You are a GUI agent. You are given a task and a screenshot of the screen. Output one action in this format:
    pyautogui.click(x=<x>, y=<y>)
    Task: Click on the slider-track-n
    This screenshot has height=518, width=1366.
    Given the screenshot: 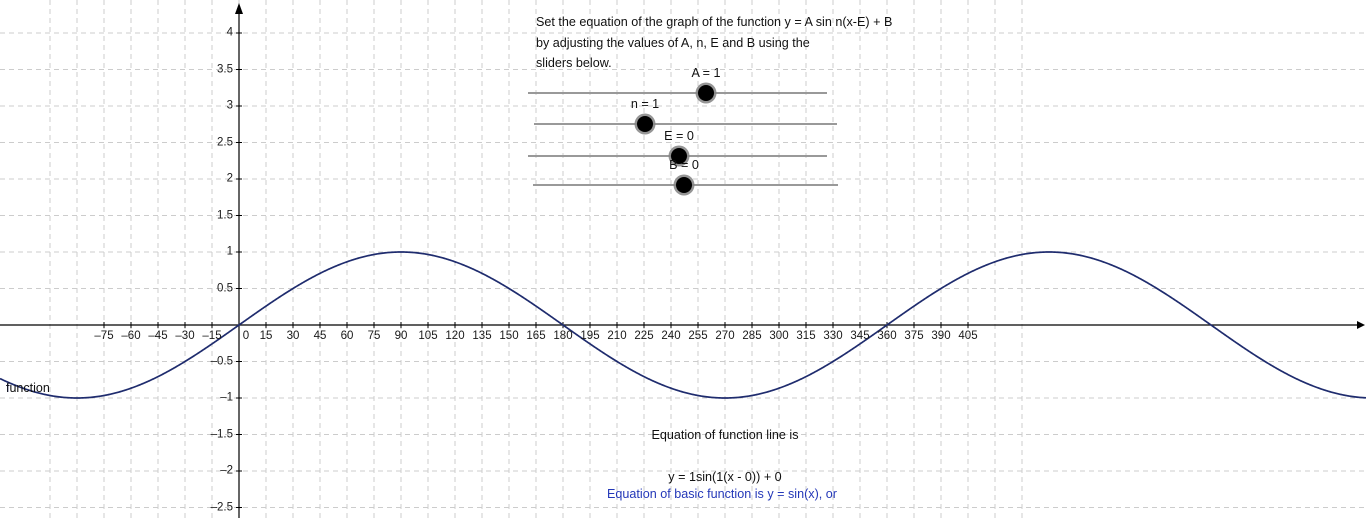 What is the action you would take?
    pyautogui.click(x=685, y=124)
    